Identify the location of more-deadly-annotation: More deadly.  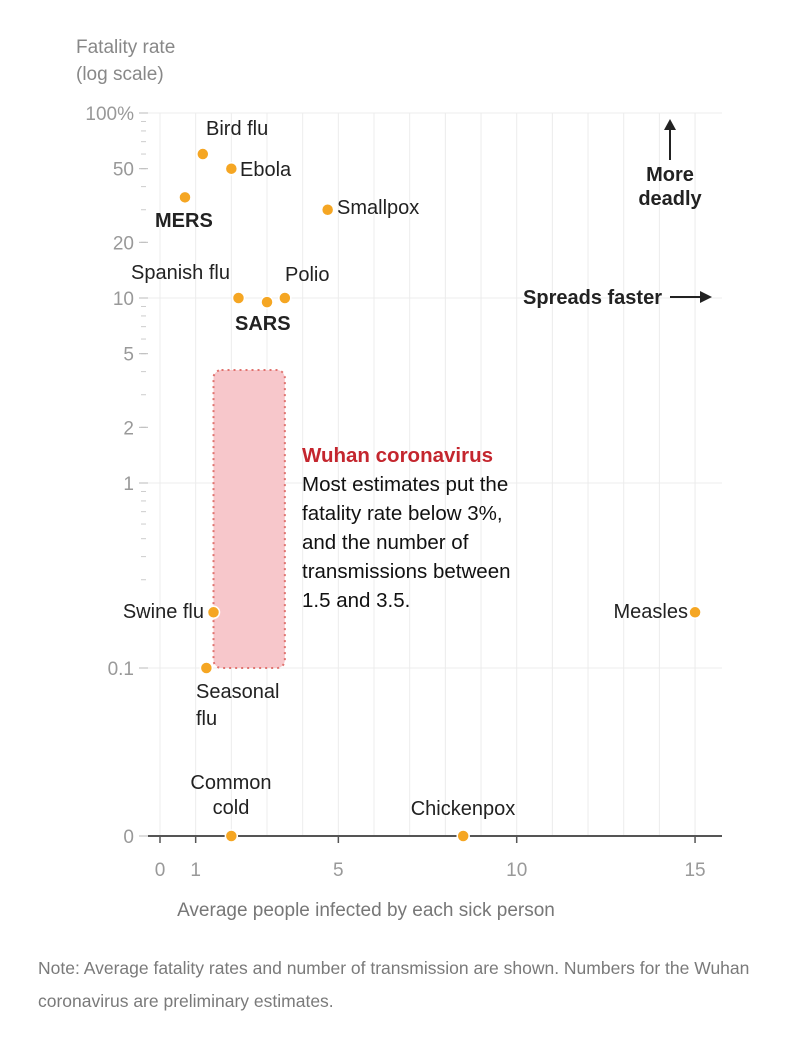
(670, 164).